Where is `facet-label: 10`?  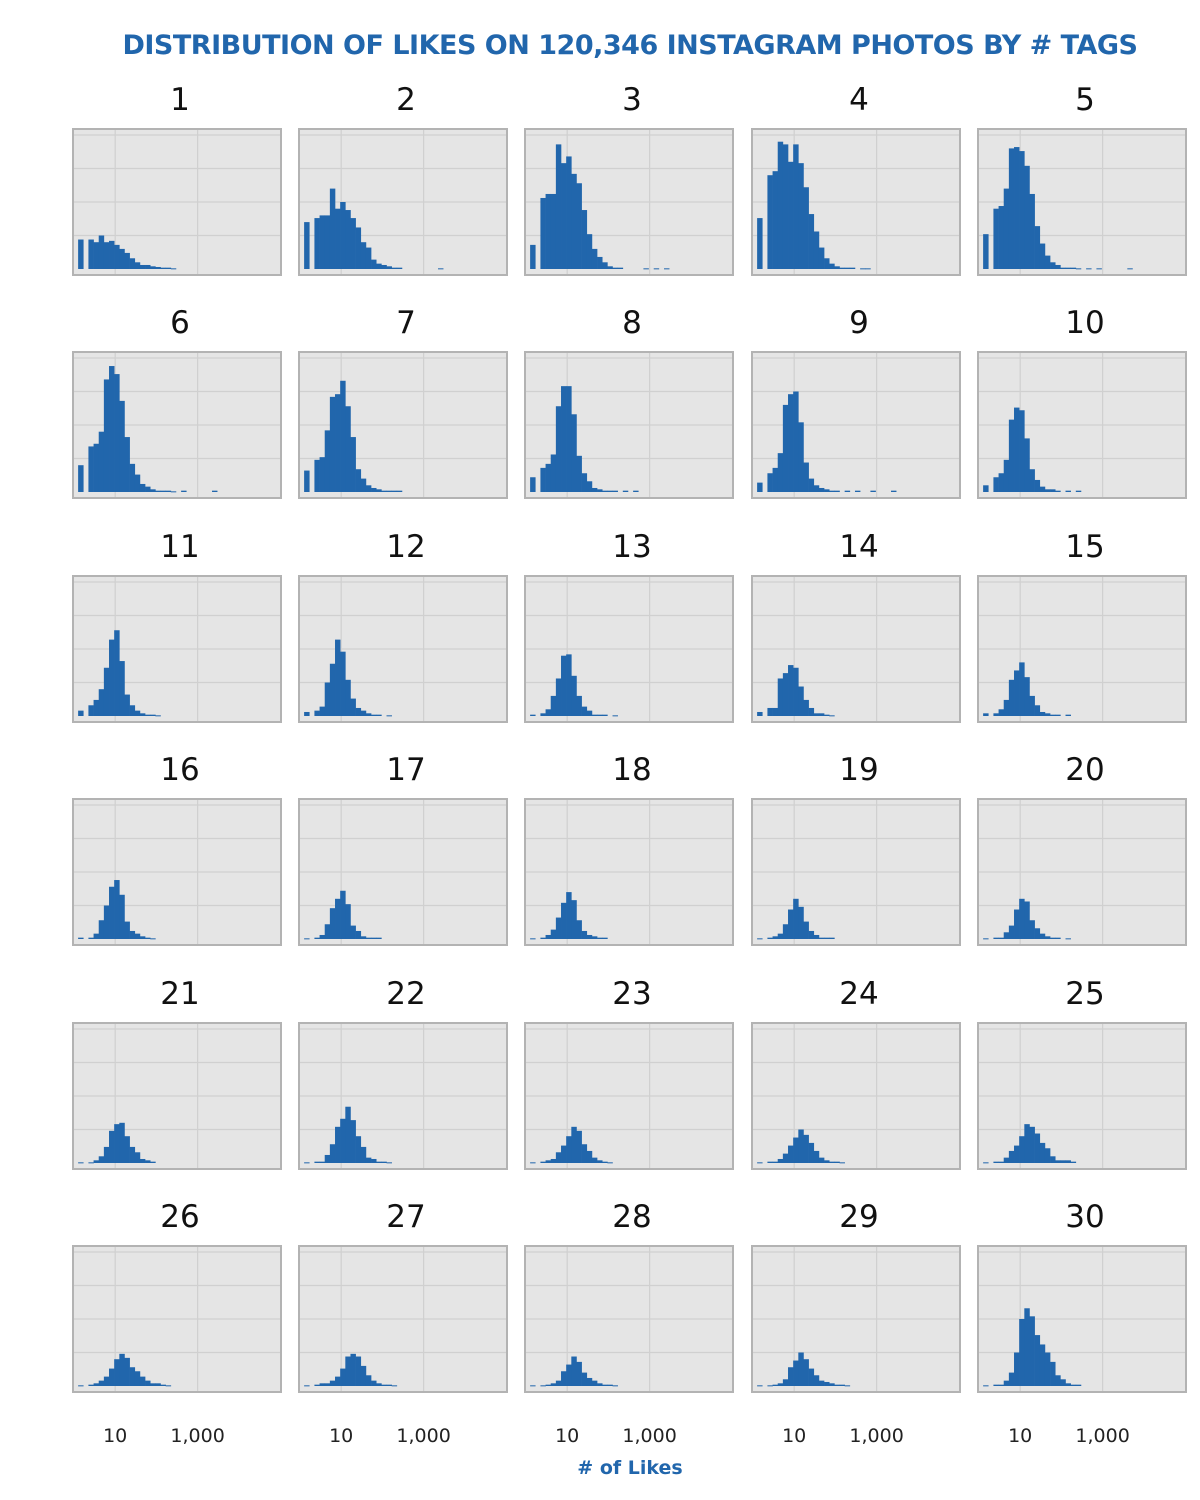 facet-label: 10 is located at coordinates (1084, 323).